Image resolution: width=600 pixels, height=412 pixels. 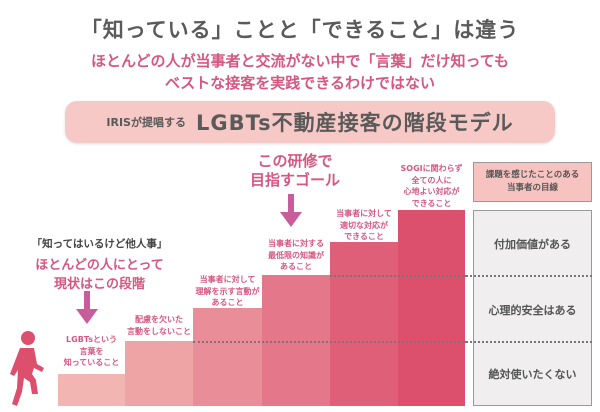 I want to click on main-title: 「知っている」ことと「できること」は違う, so click(x=300, y=30).